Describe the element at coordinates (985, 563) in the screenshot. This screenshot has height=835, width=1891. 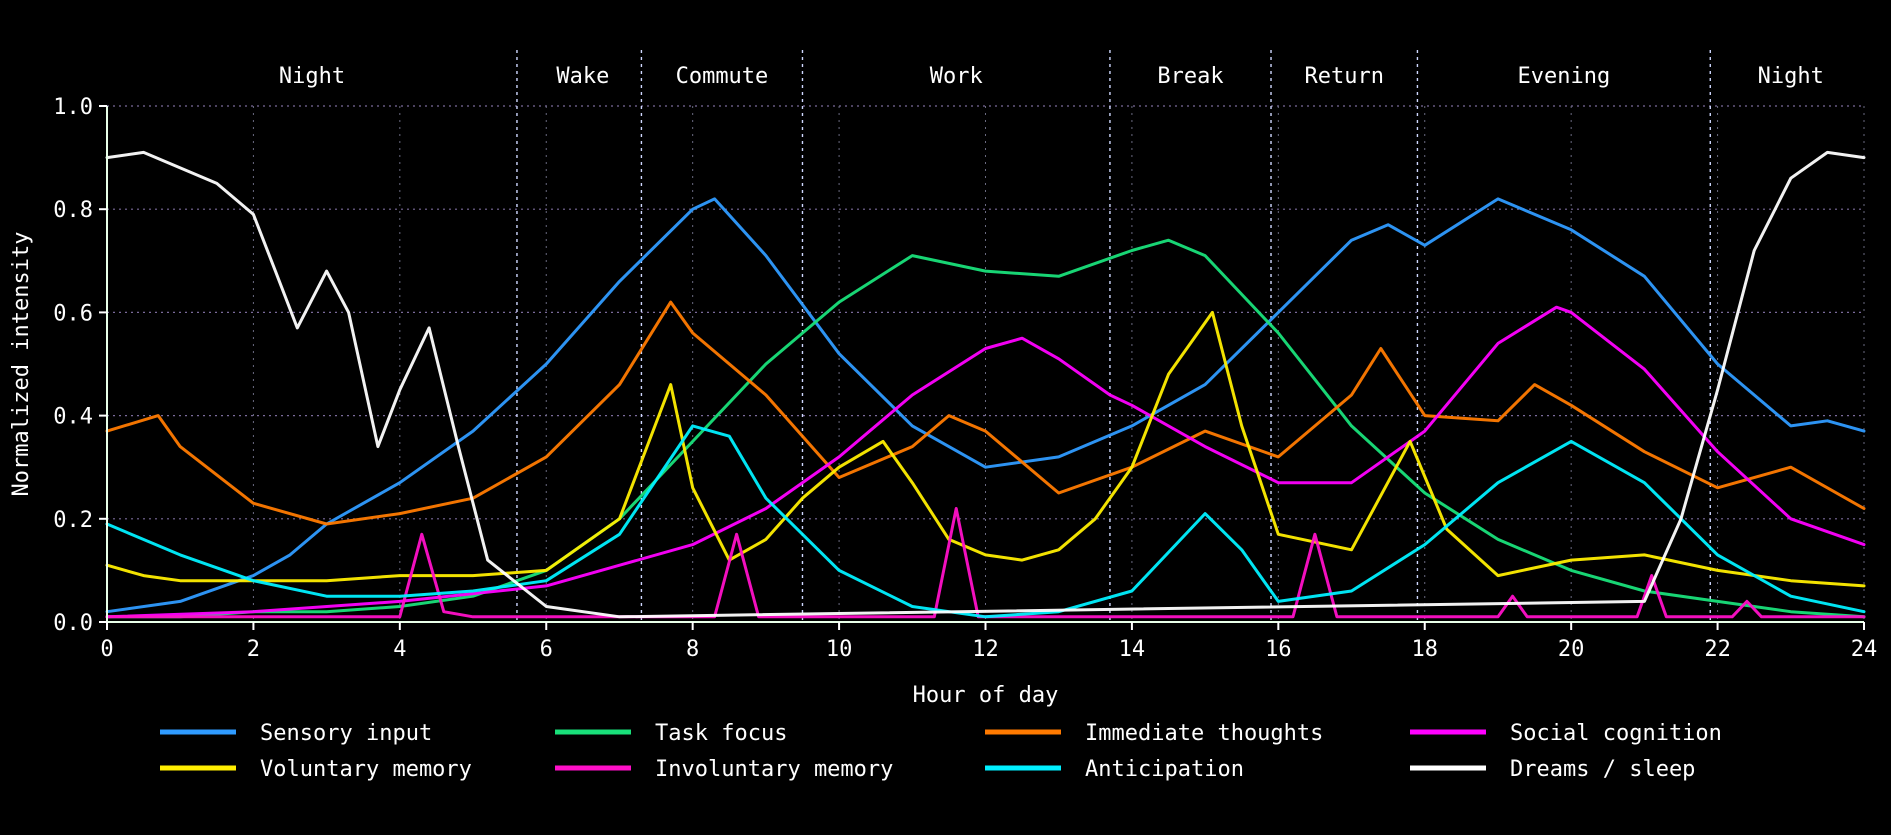
I see `series-line` at that location.